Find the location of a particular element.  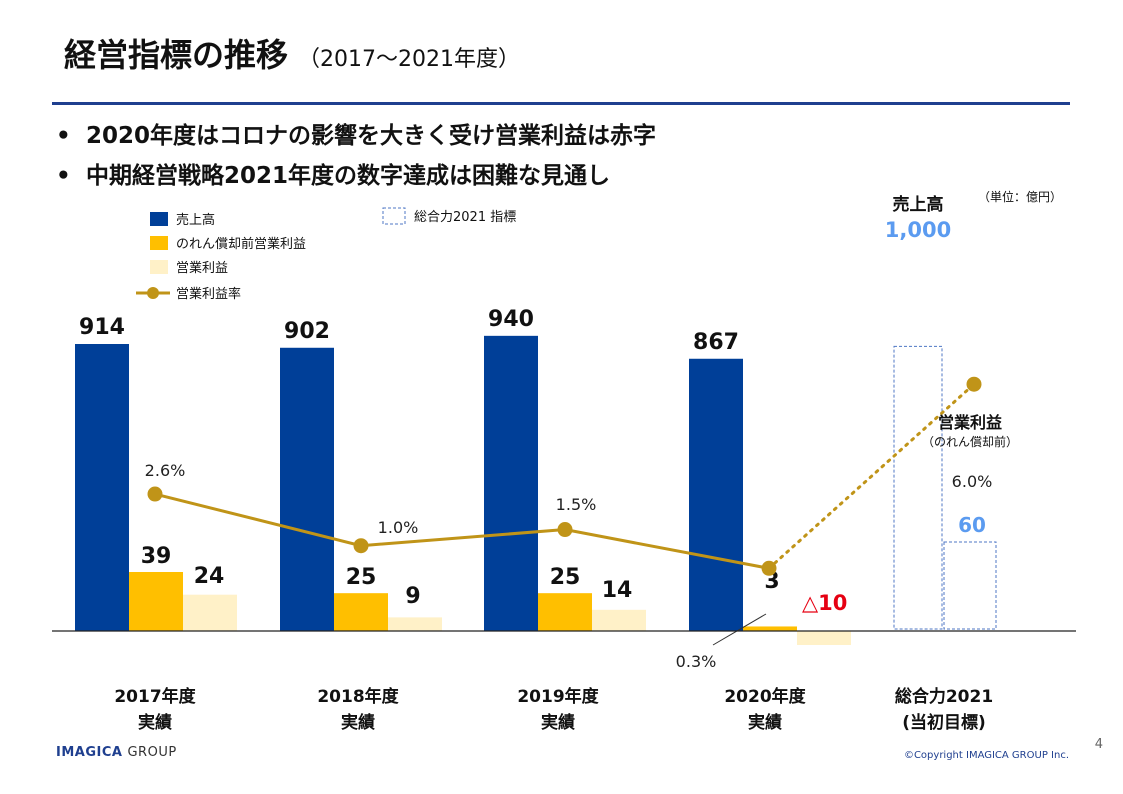

target-sales-title: 売上高 is located at coordinates (918, 204).